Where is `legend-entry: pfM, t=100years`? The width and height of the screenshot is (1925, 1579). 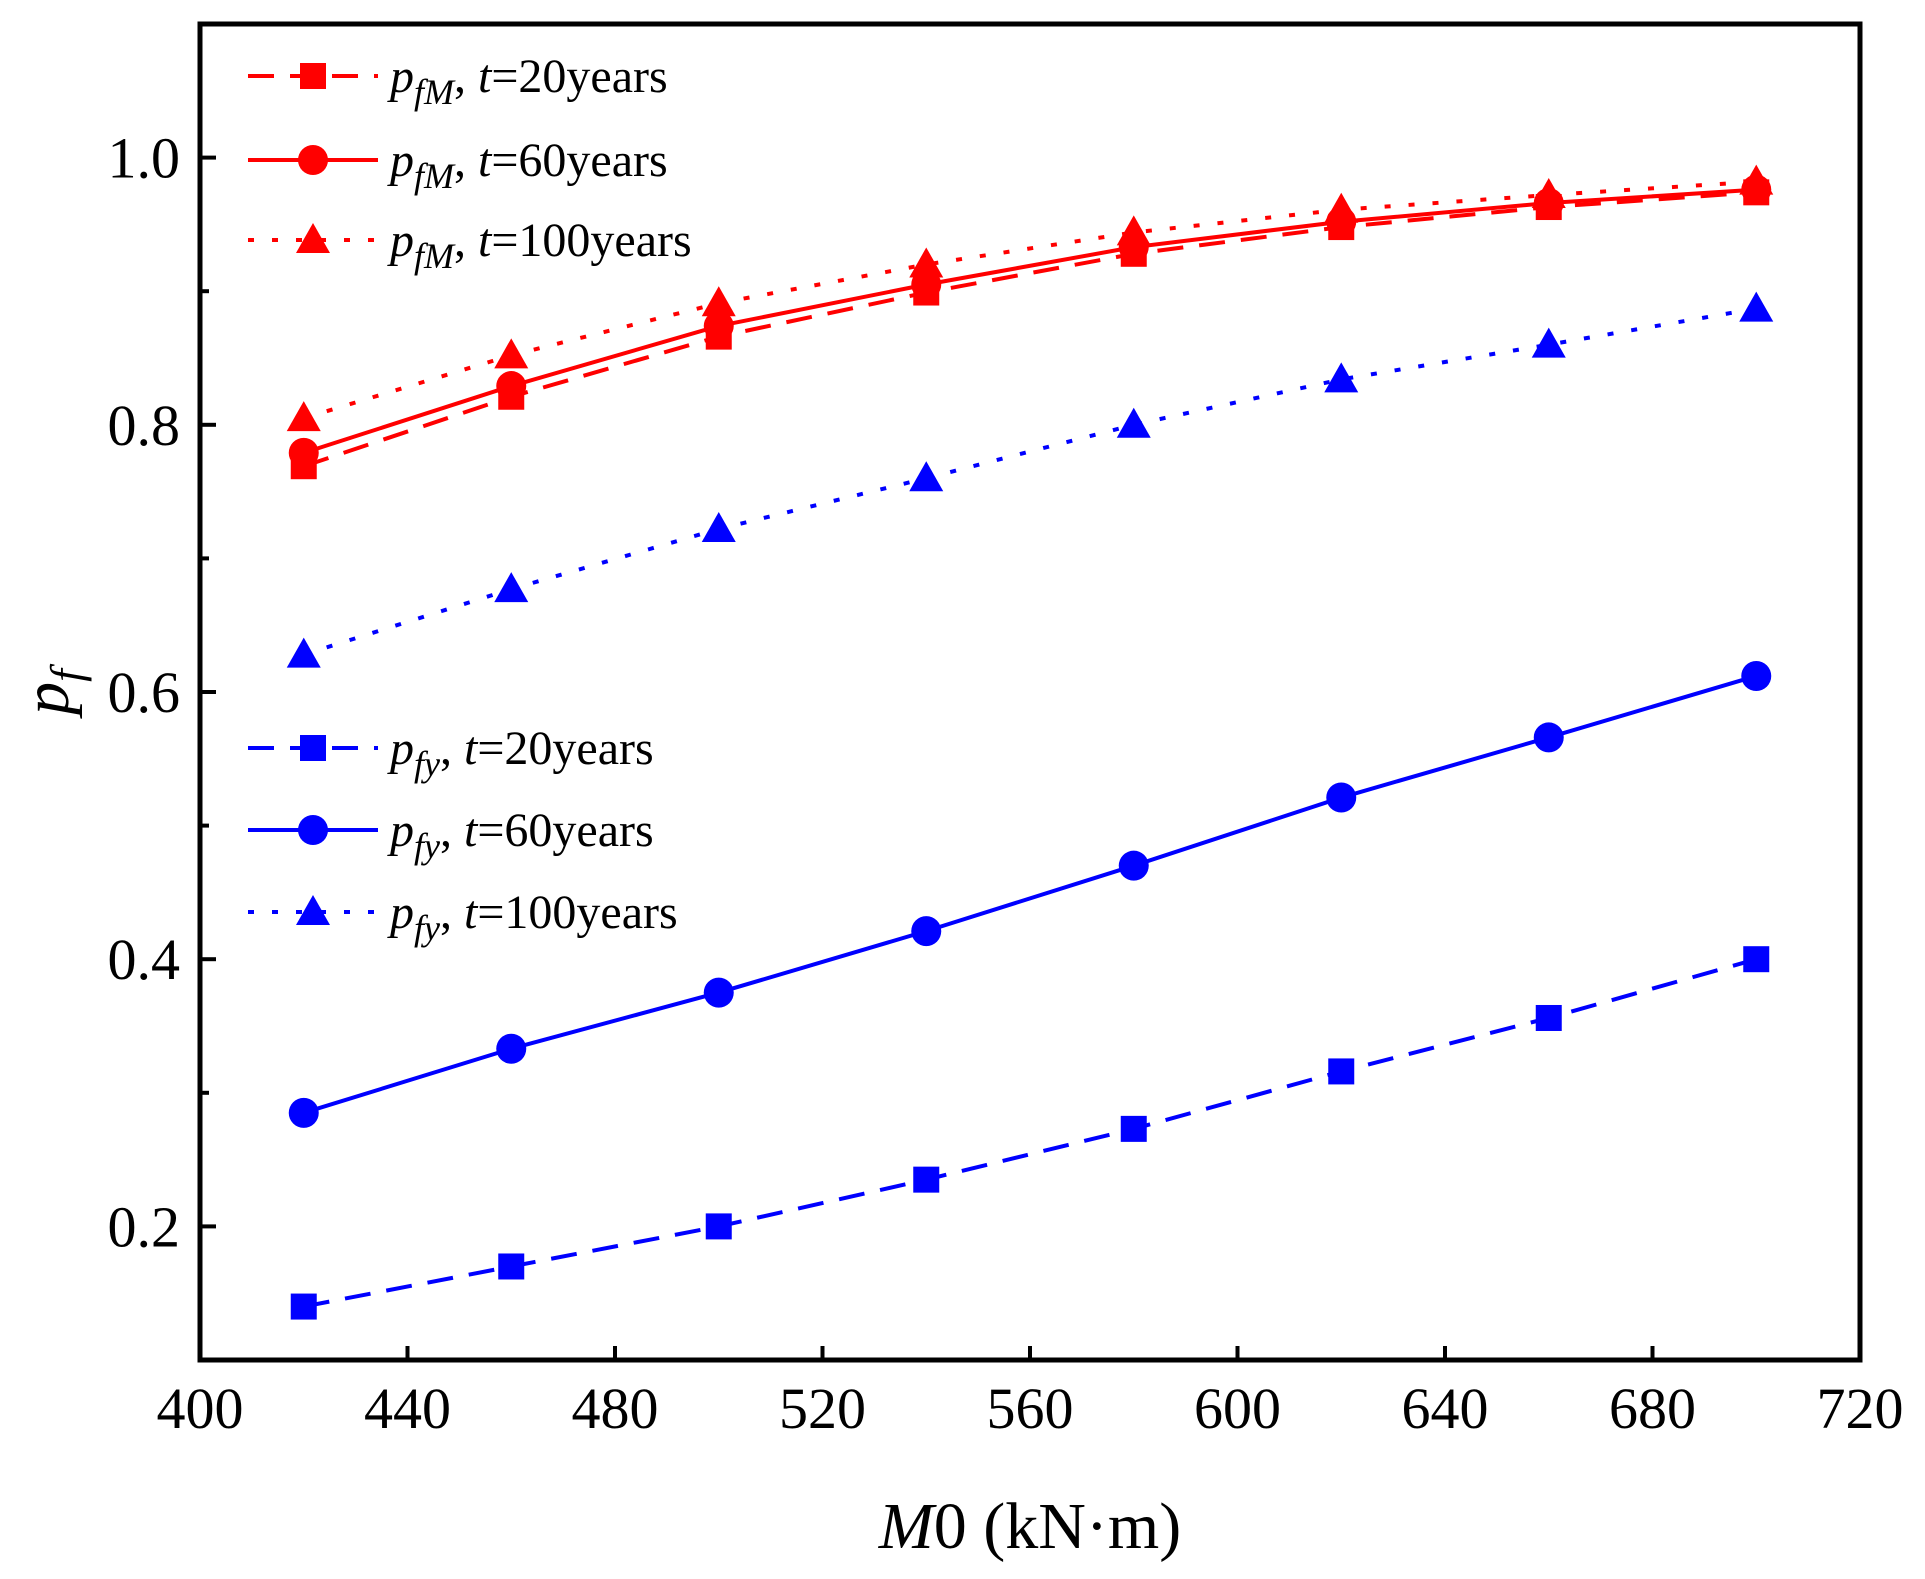 legend-entry: pfM, t=100years is located at coordinates (470, 245).